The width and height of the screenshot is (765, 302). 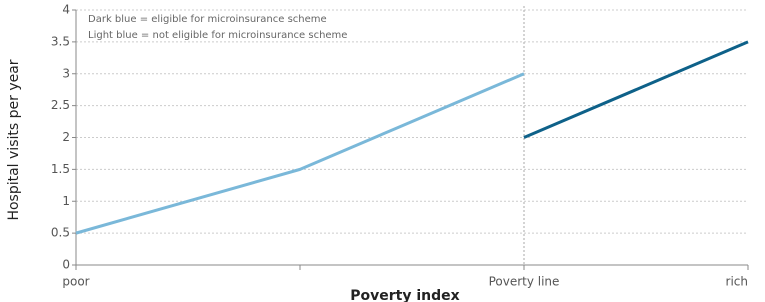 I want to click on x-axis-title: Poverty index, so click(x=404, y=295).